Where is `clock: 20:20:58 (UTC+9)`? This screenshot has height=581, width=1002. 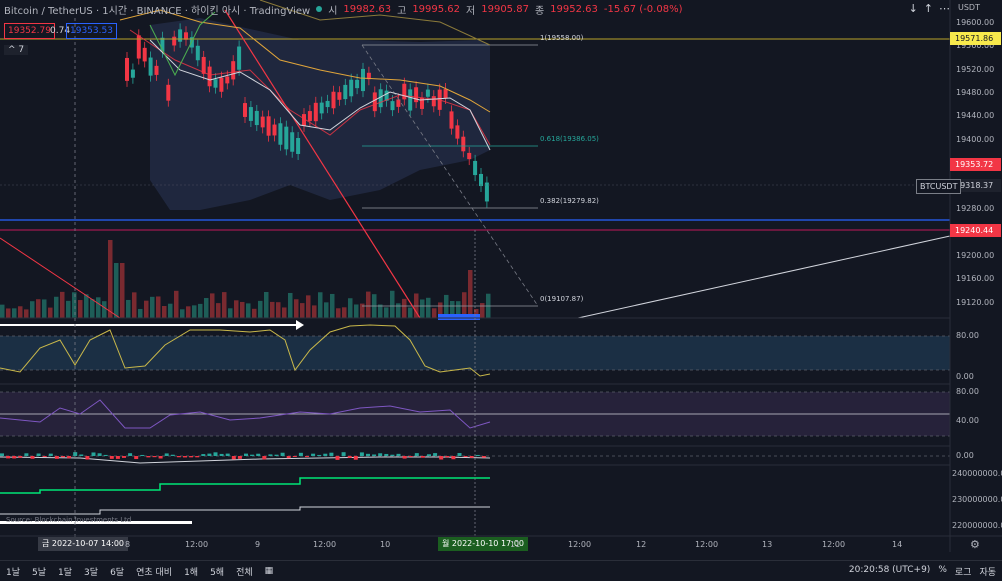 clock: 20:20:58 (UTC+9) is located at coordinates (889, 569).